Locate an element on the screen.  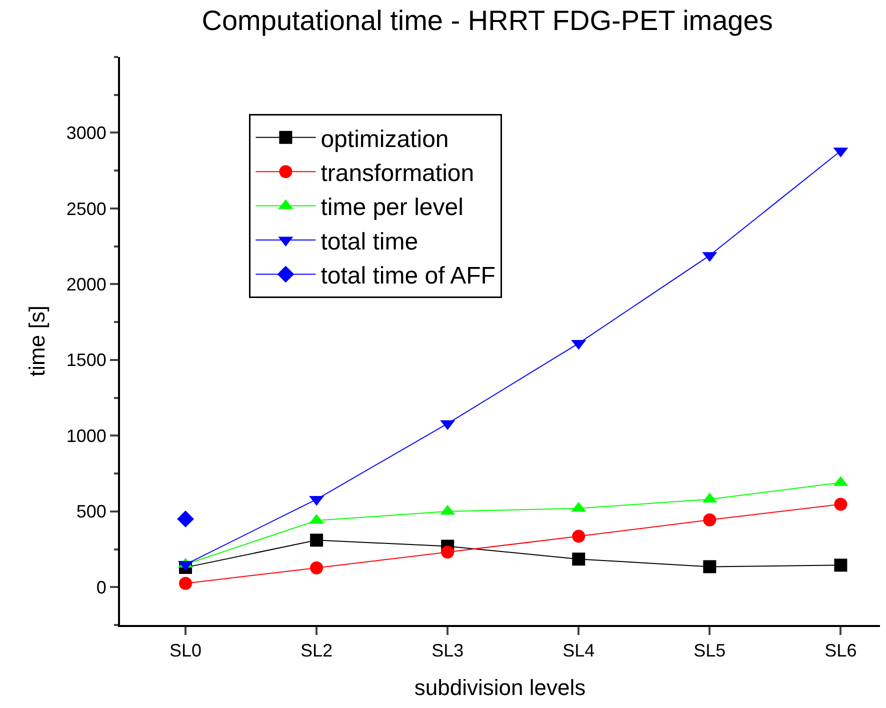
y-tick-label: 2500 is located at coordinates (86, 208).